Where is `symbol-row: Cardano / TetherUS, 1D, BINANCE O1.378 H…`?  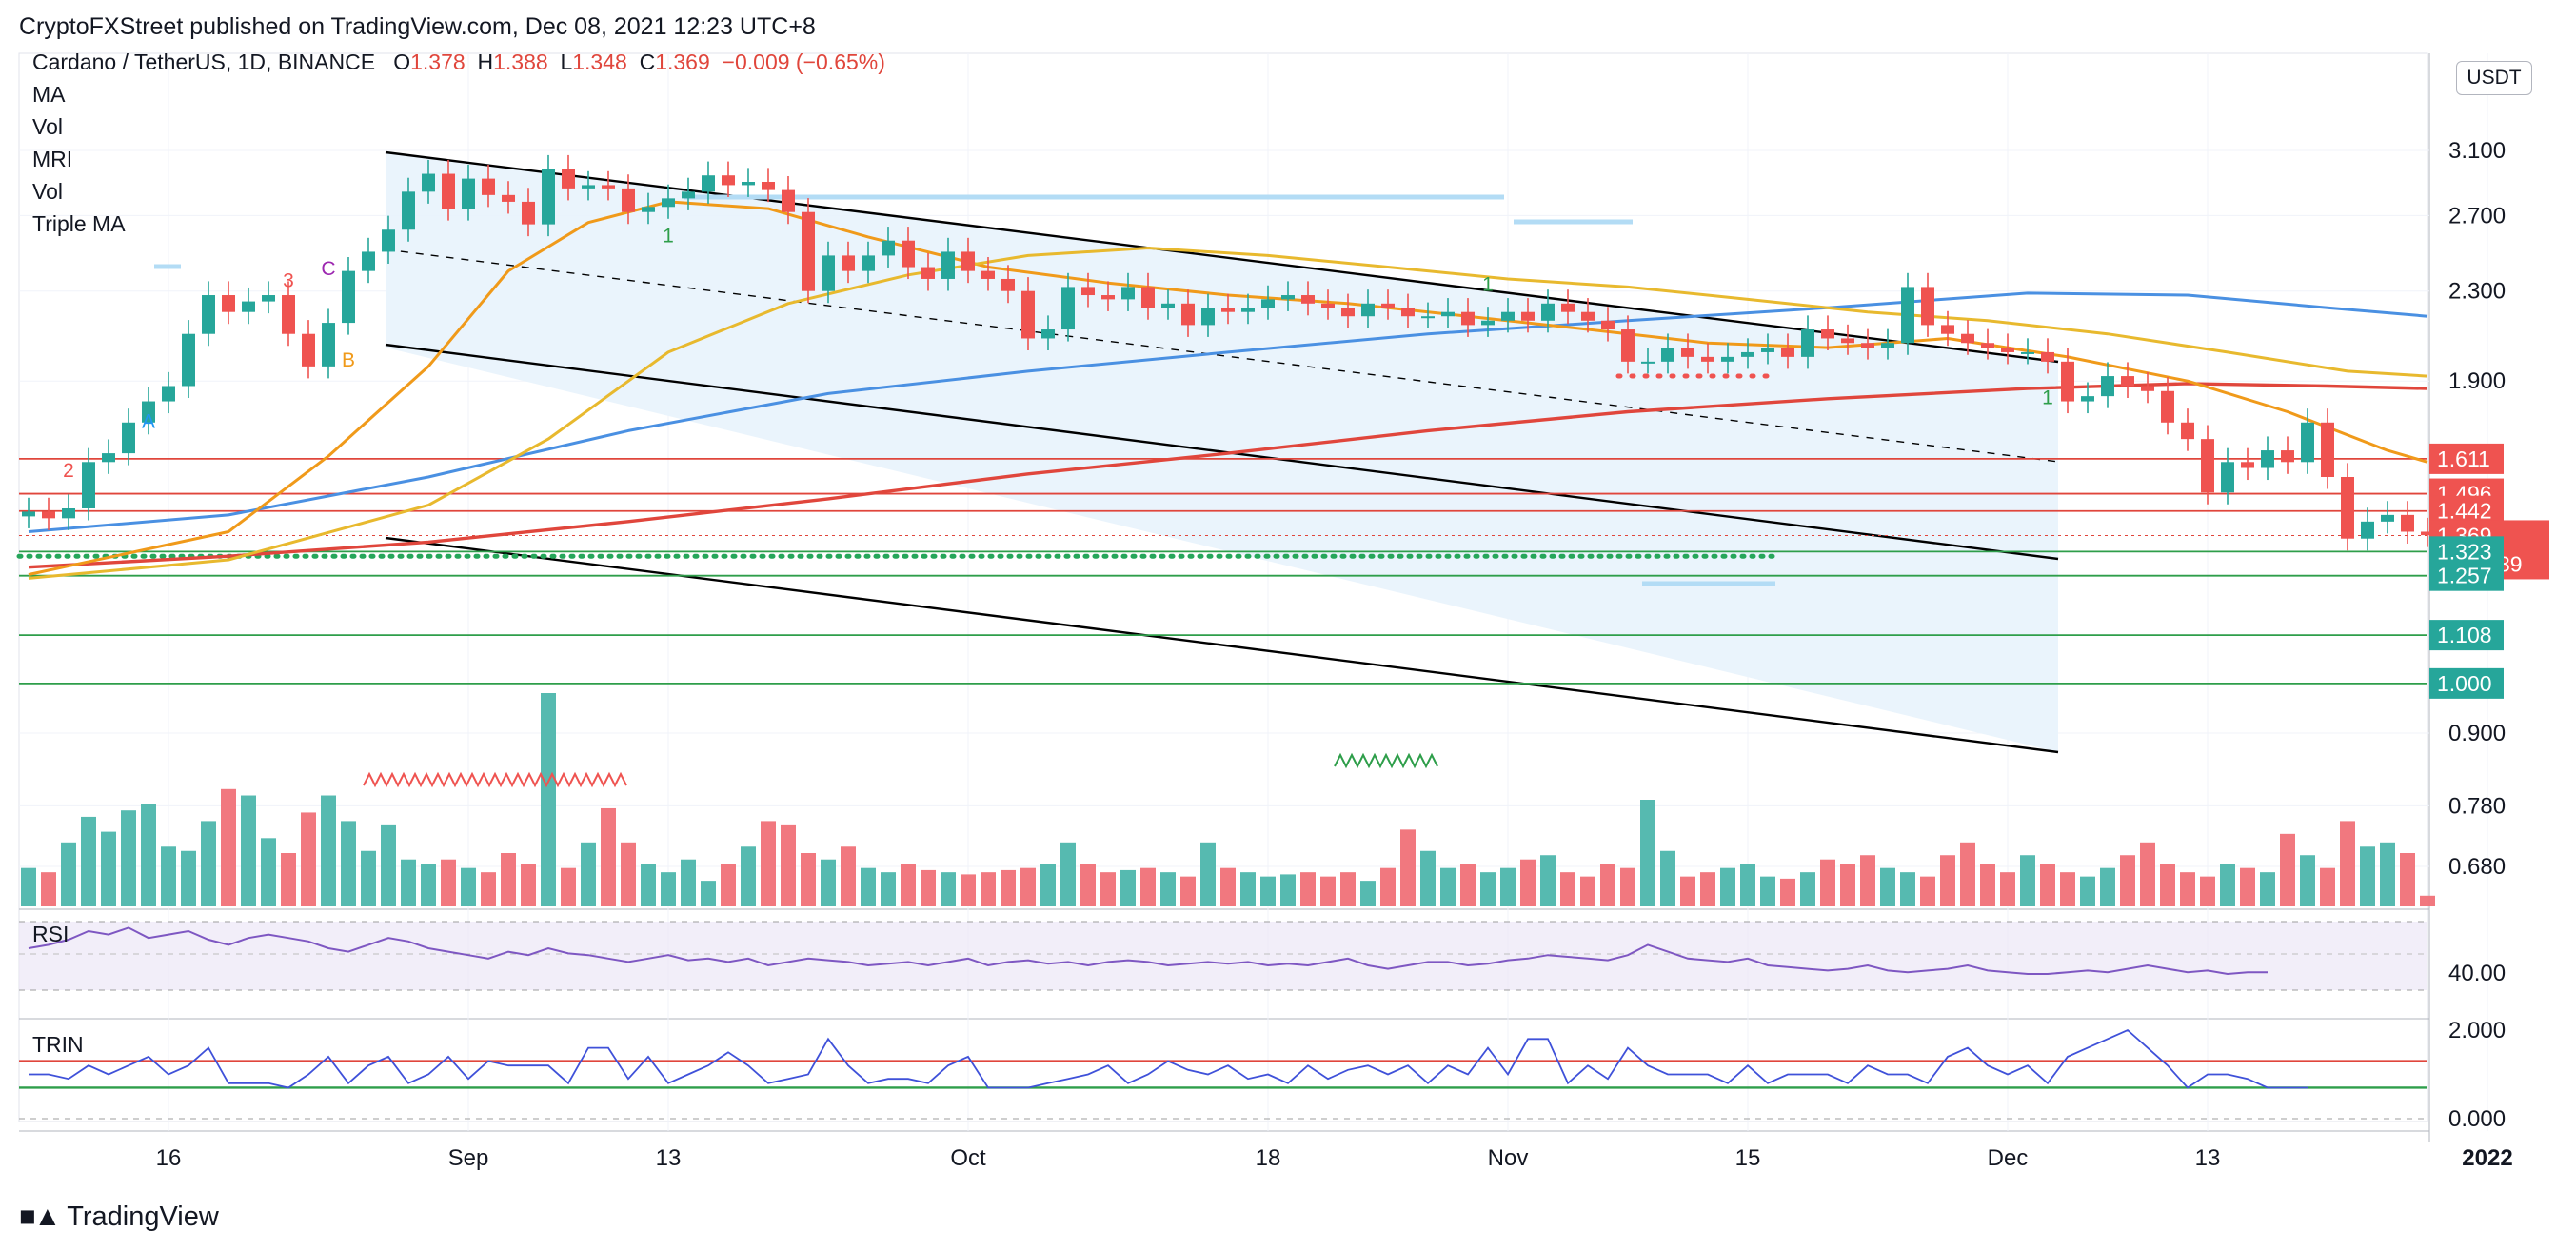 symbol-row: Cardano / TetherUS, 1D, BINANCE O1.378 H… is located at coordinates (458, 62).